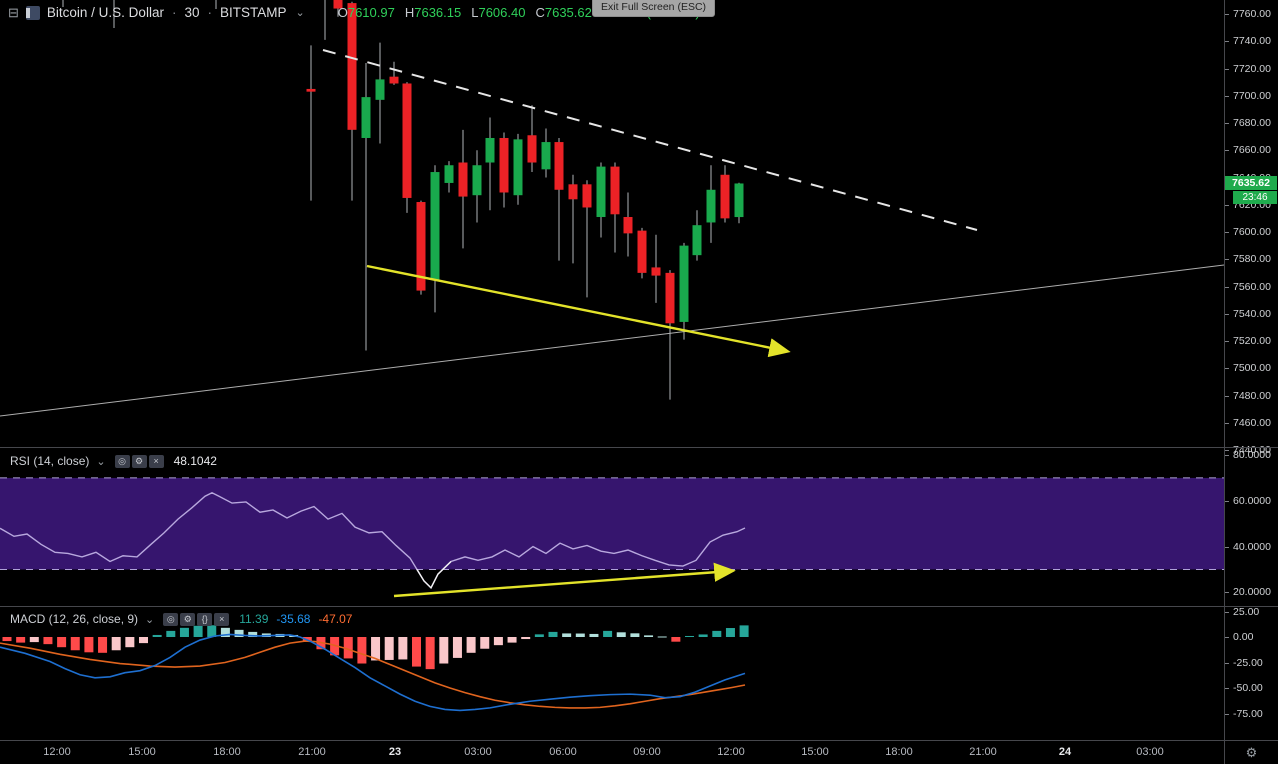 The image size is (1278, 764). I want to click on macd-axis-label: -75.00, so click(1251, 714).